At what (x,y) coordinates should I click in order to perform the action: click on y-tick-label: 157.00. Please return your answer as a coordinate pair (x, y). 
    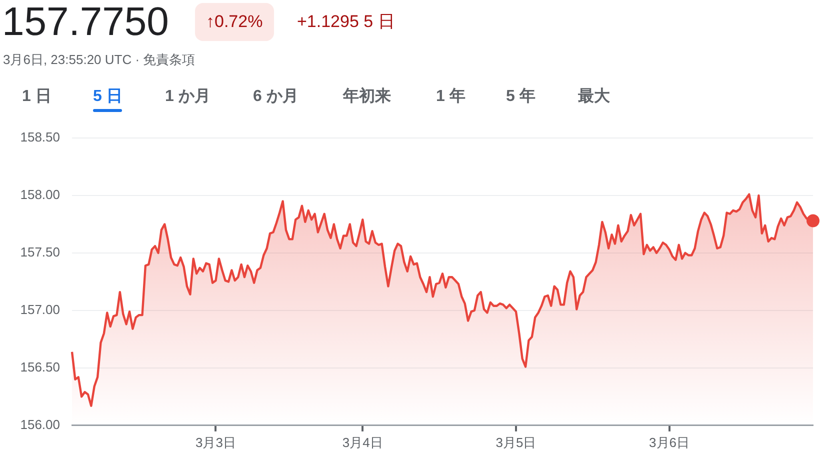
    Looking at the image, I should click on (40, 310).